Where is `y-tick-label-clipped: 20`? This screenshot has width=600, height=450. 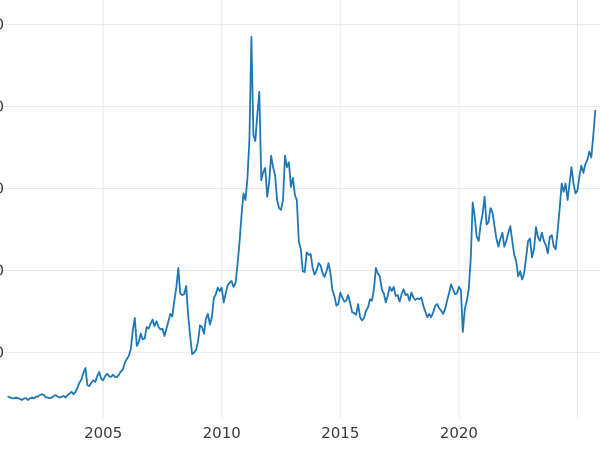 y-tick-label-clipped: 20 is located at coordinates (2, 270).